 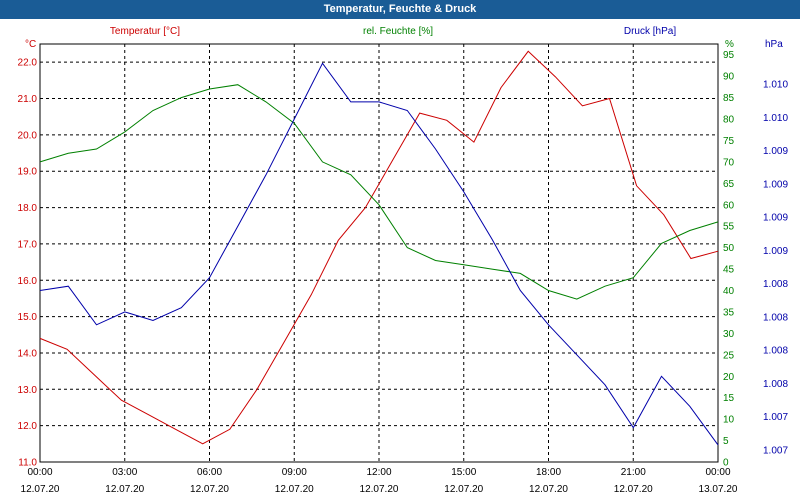 I want to click on right-unit: hPa, so click(x=774, y=44).